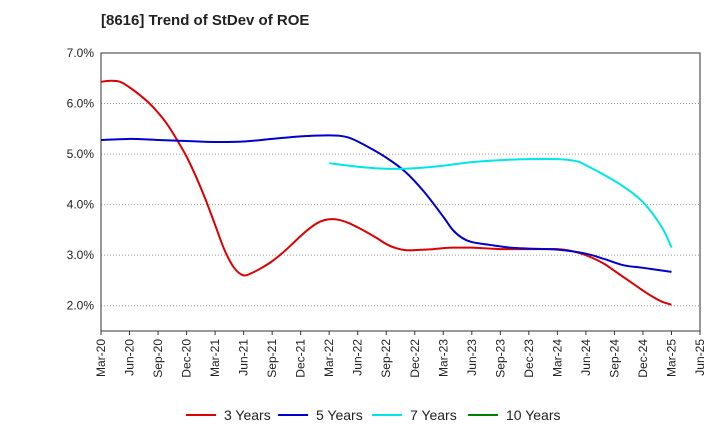 This screenshot has width=720, height=440. Describe the element at coordinates (81, 154) in the screenshot. I see `y-tick-label: 5.0%` at that location.